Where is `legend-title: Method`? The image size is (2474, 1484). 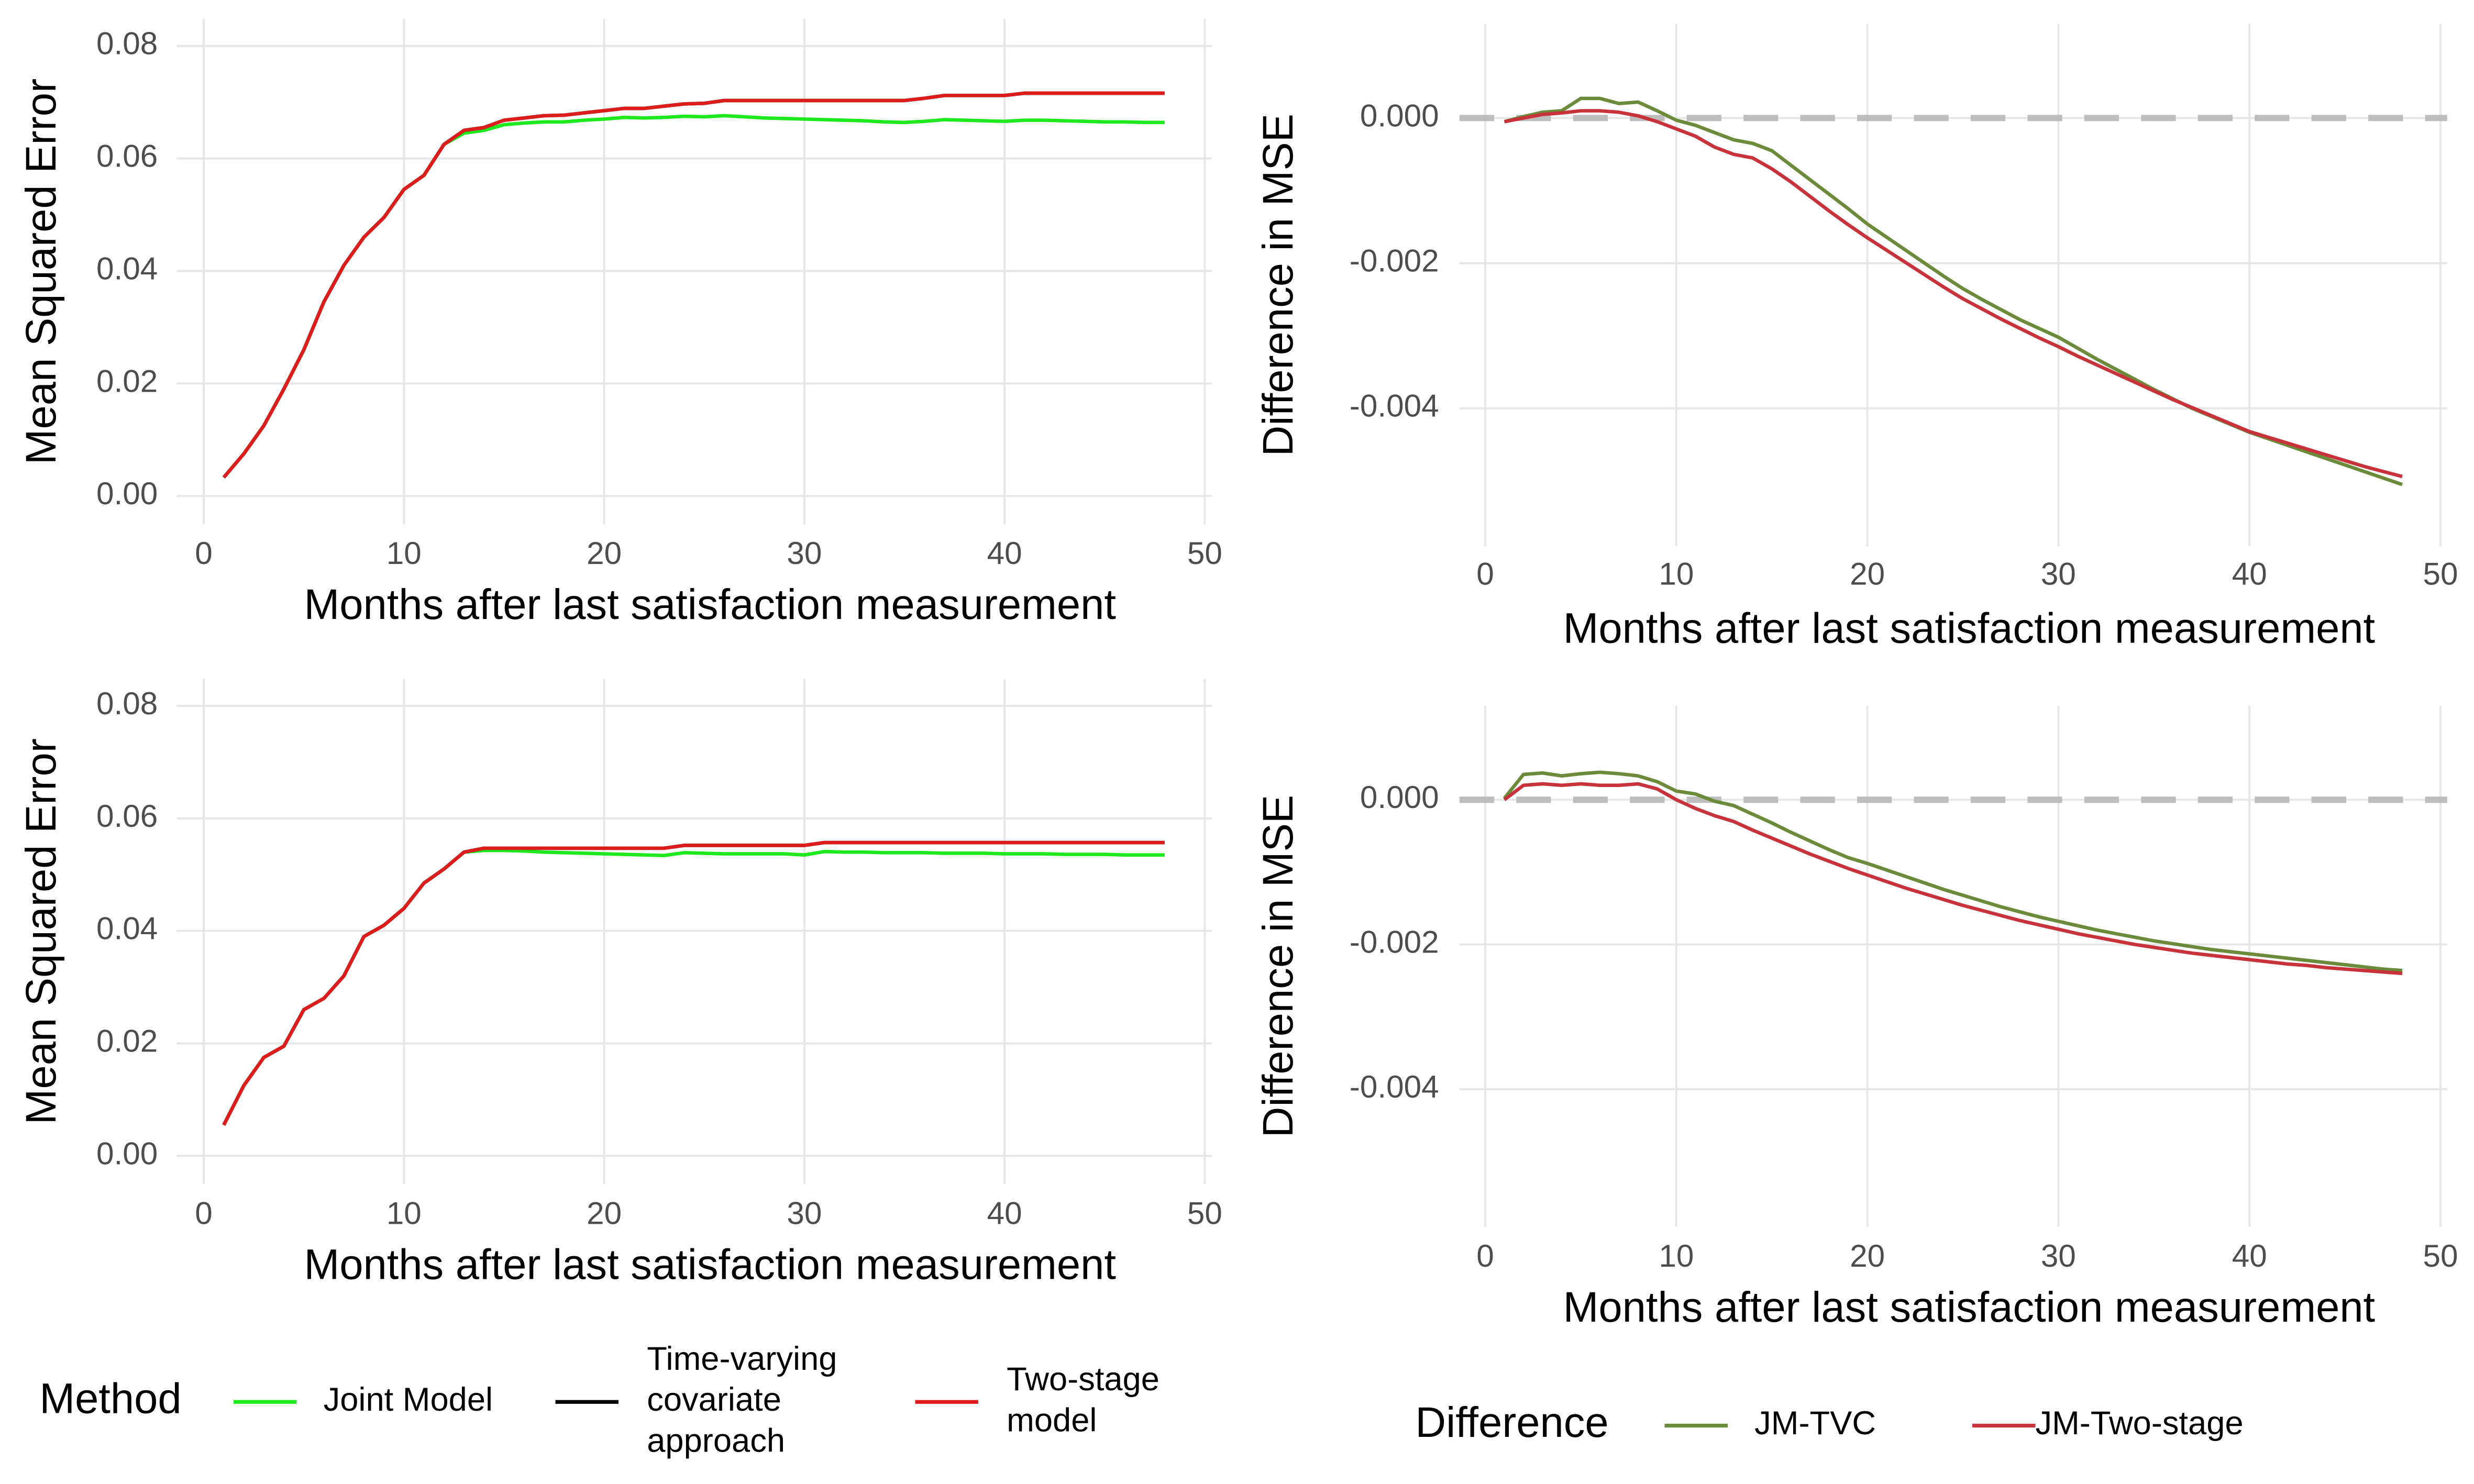
legend-title: Method is located at coordinates (110, 1399).